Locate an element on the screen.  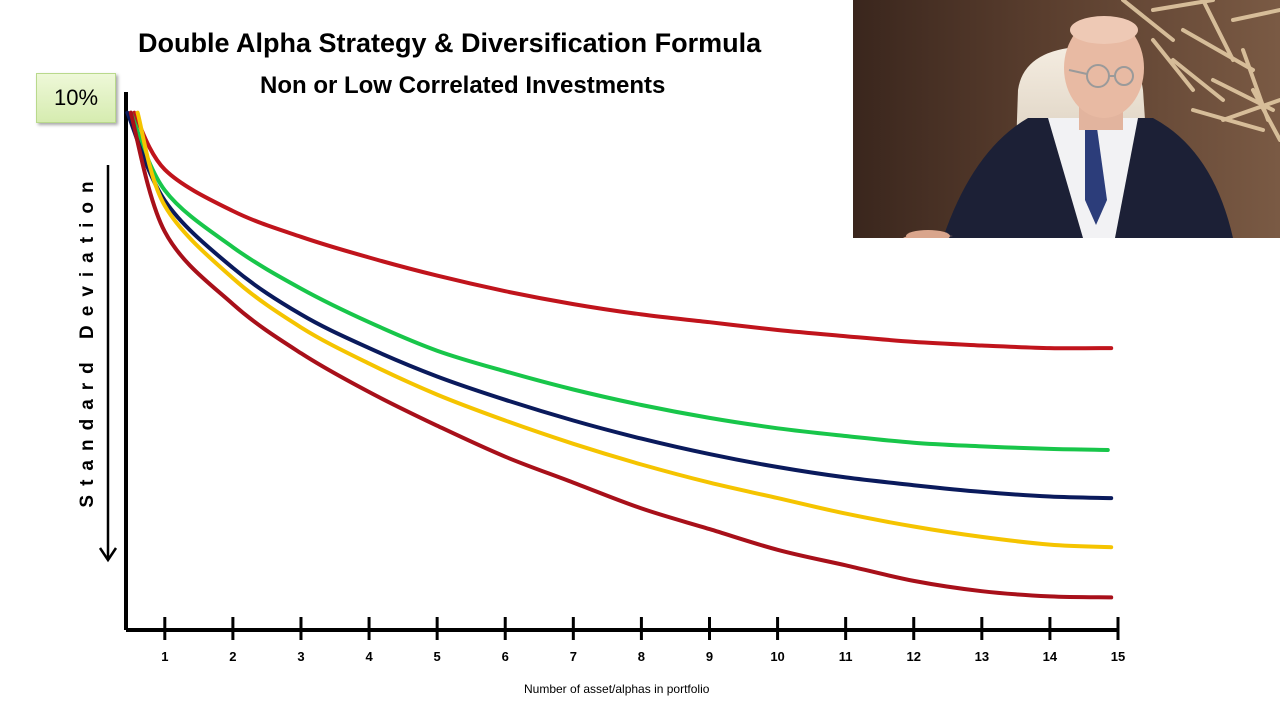
presenter-video-inset is located at coordinates (1066, 119).